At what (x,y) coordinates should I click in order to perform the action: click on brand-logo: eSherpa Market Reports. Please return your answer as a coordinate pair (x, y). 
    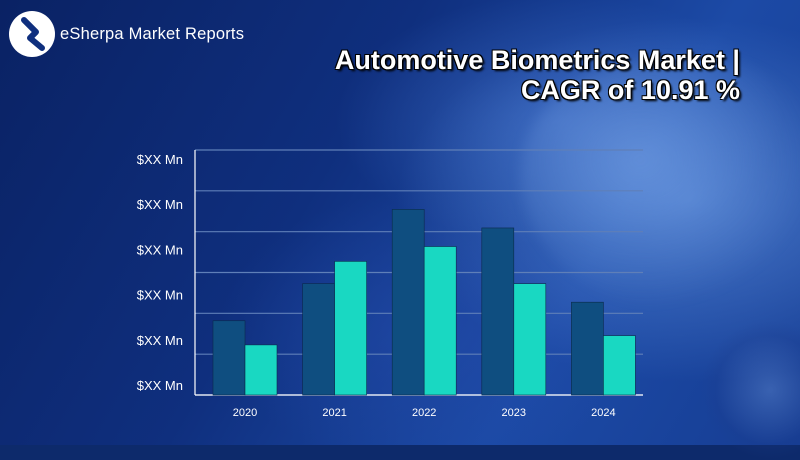
    Looking at the image, I should click on (126, 34).